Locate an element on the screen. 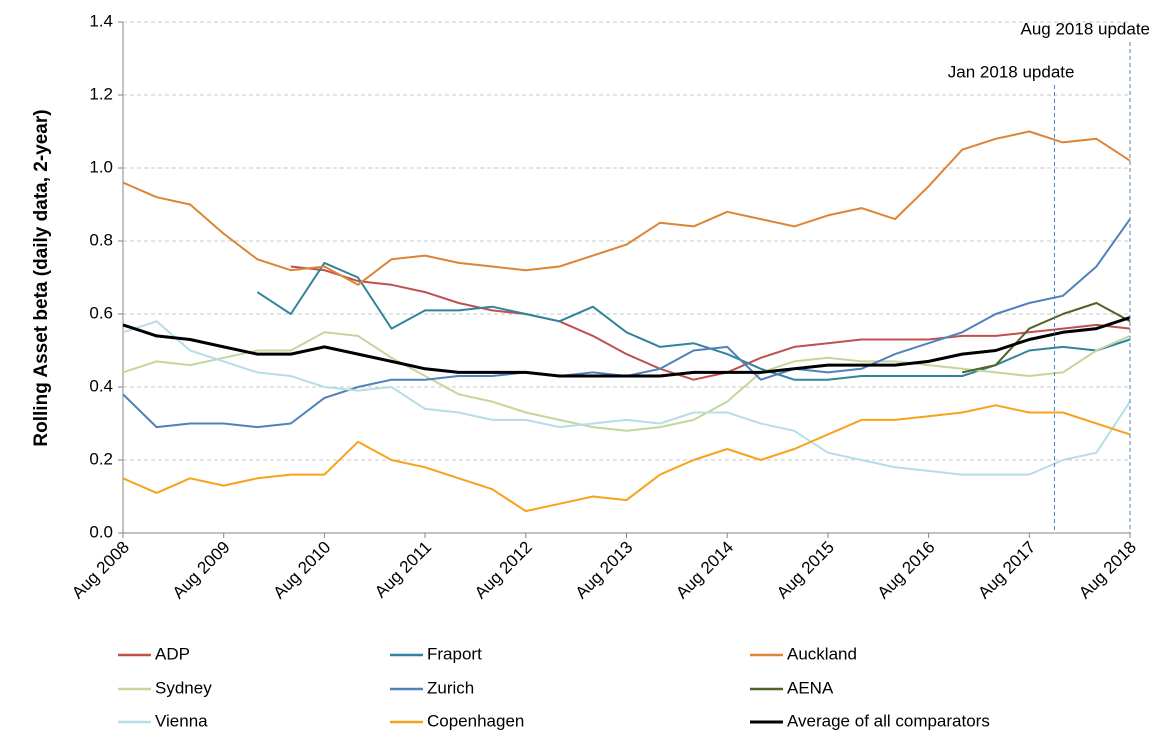 This screenshot has width=1155, height=738. legend-label: Average of all comparators is located at coordinates (888, 720).